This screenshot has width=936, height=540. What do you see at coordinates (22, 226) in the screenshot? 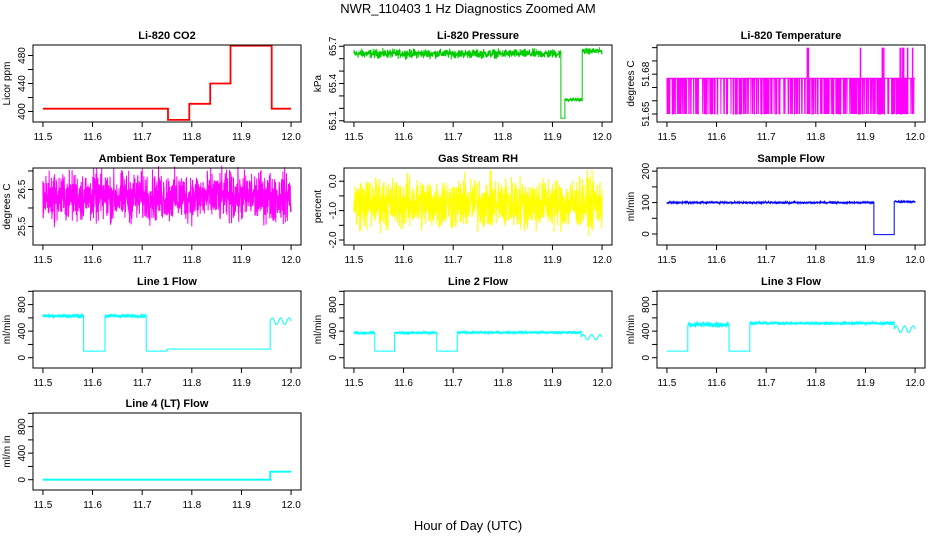
I see `y-tick-label: 25.5` at bounding box center [22, 226].